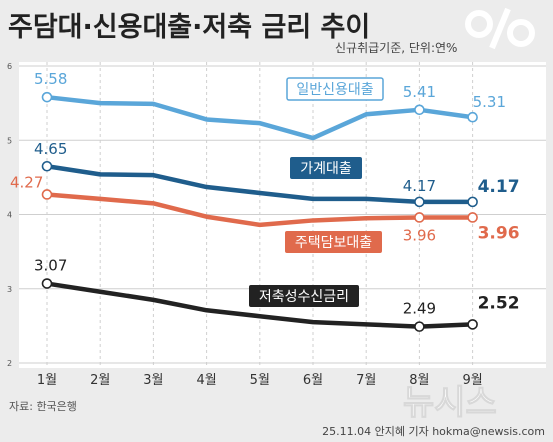  I want to click on x-tick-label: 5월, so click(260, 380).